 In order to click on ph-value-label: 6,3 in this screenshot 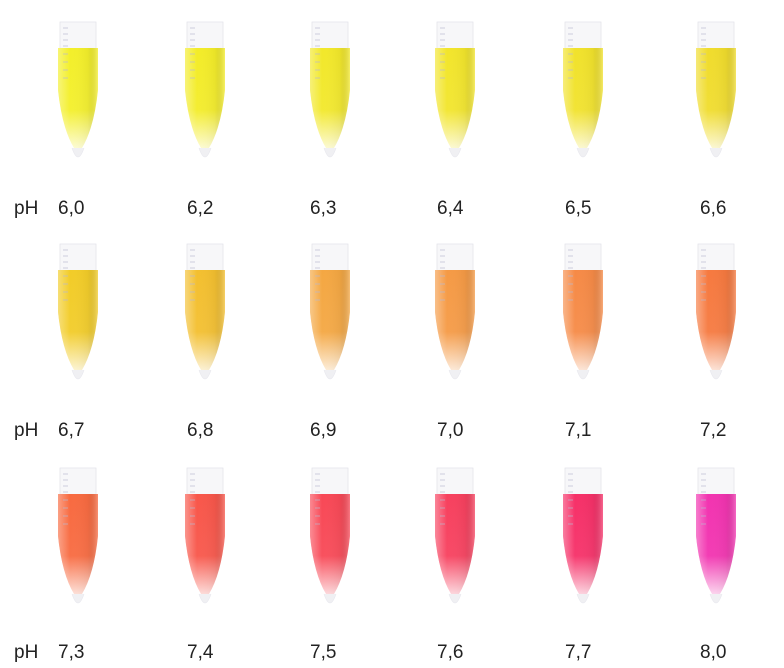, I will do `click(323, 208)`.